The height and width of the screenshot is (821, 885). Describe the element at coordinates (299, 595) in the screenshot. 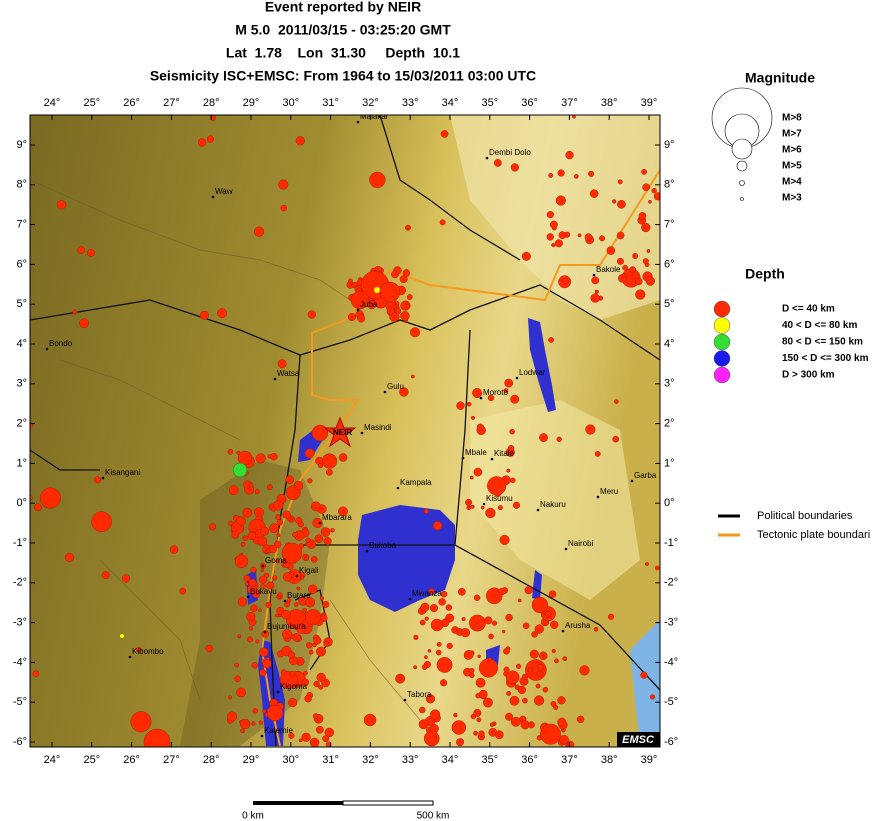

I see `place-label: Butare` at that location.